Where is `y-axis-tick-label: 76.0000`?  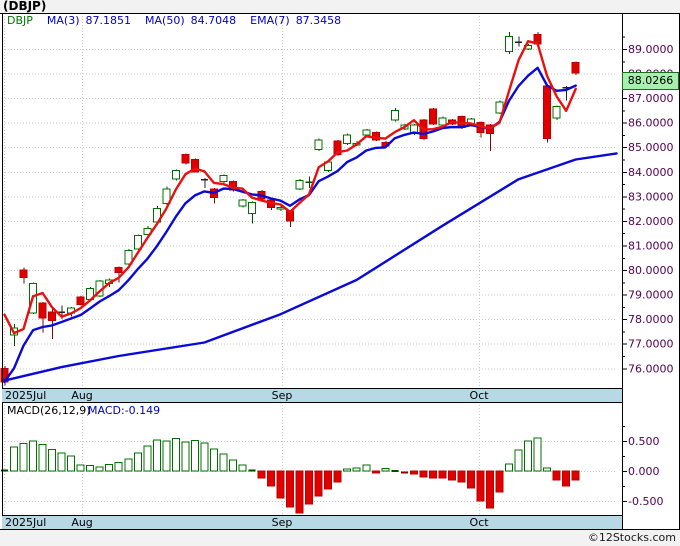 y-axis-tick-label: 76.0000 is located at coordinates (651, 368).